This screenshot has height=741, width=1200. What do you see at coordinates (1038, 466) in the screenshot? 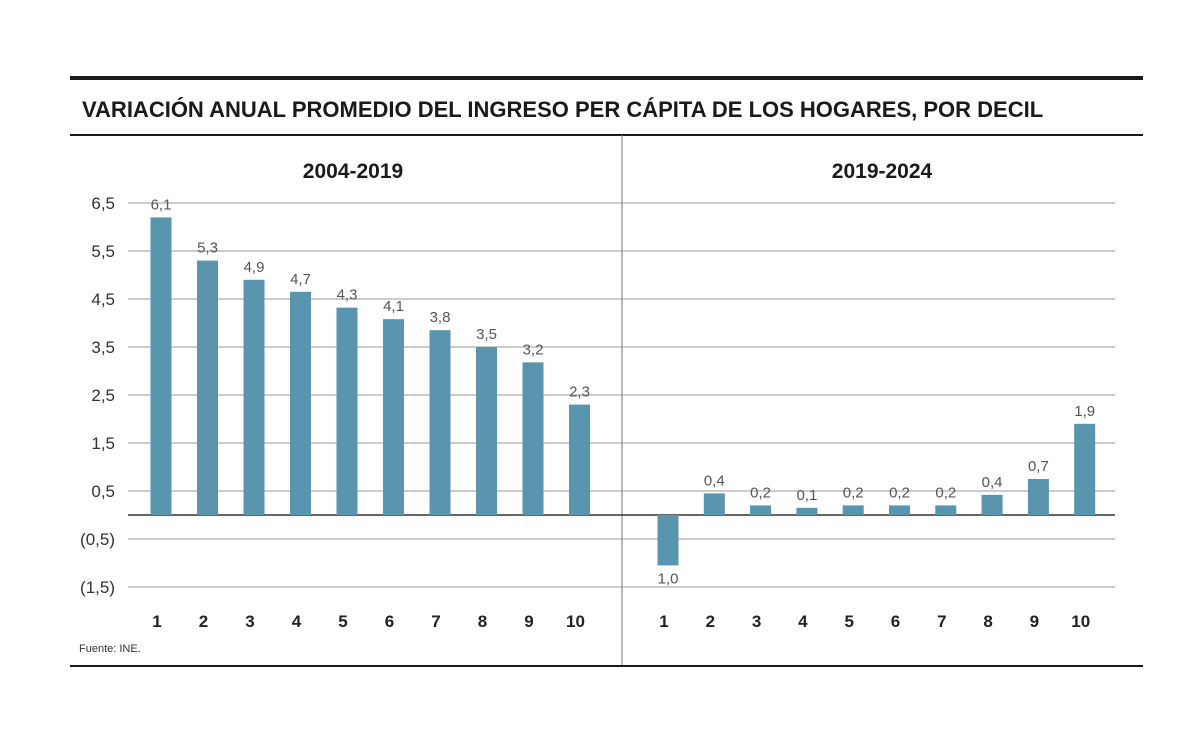
I see `data-label: 0,7` at bounding box center [1038, 466].